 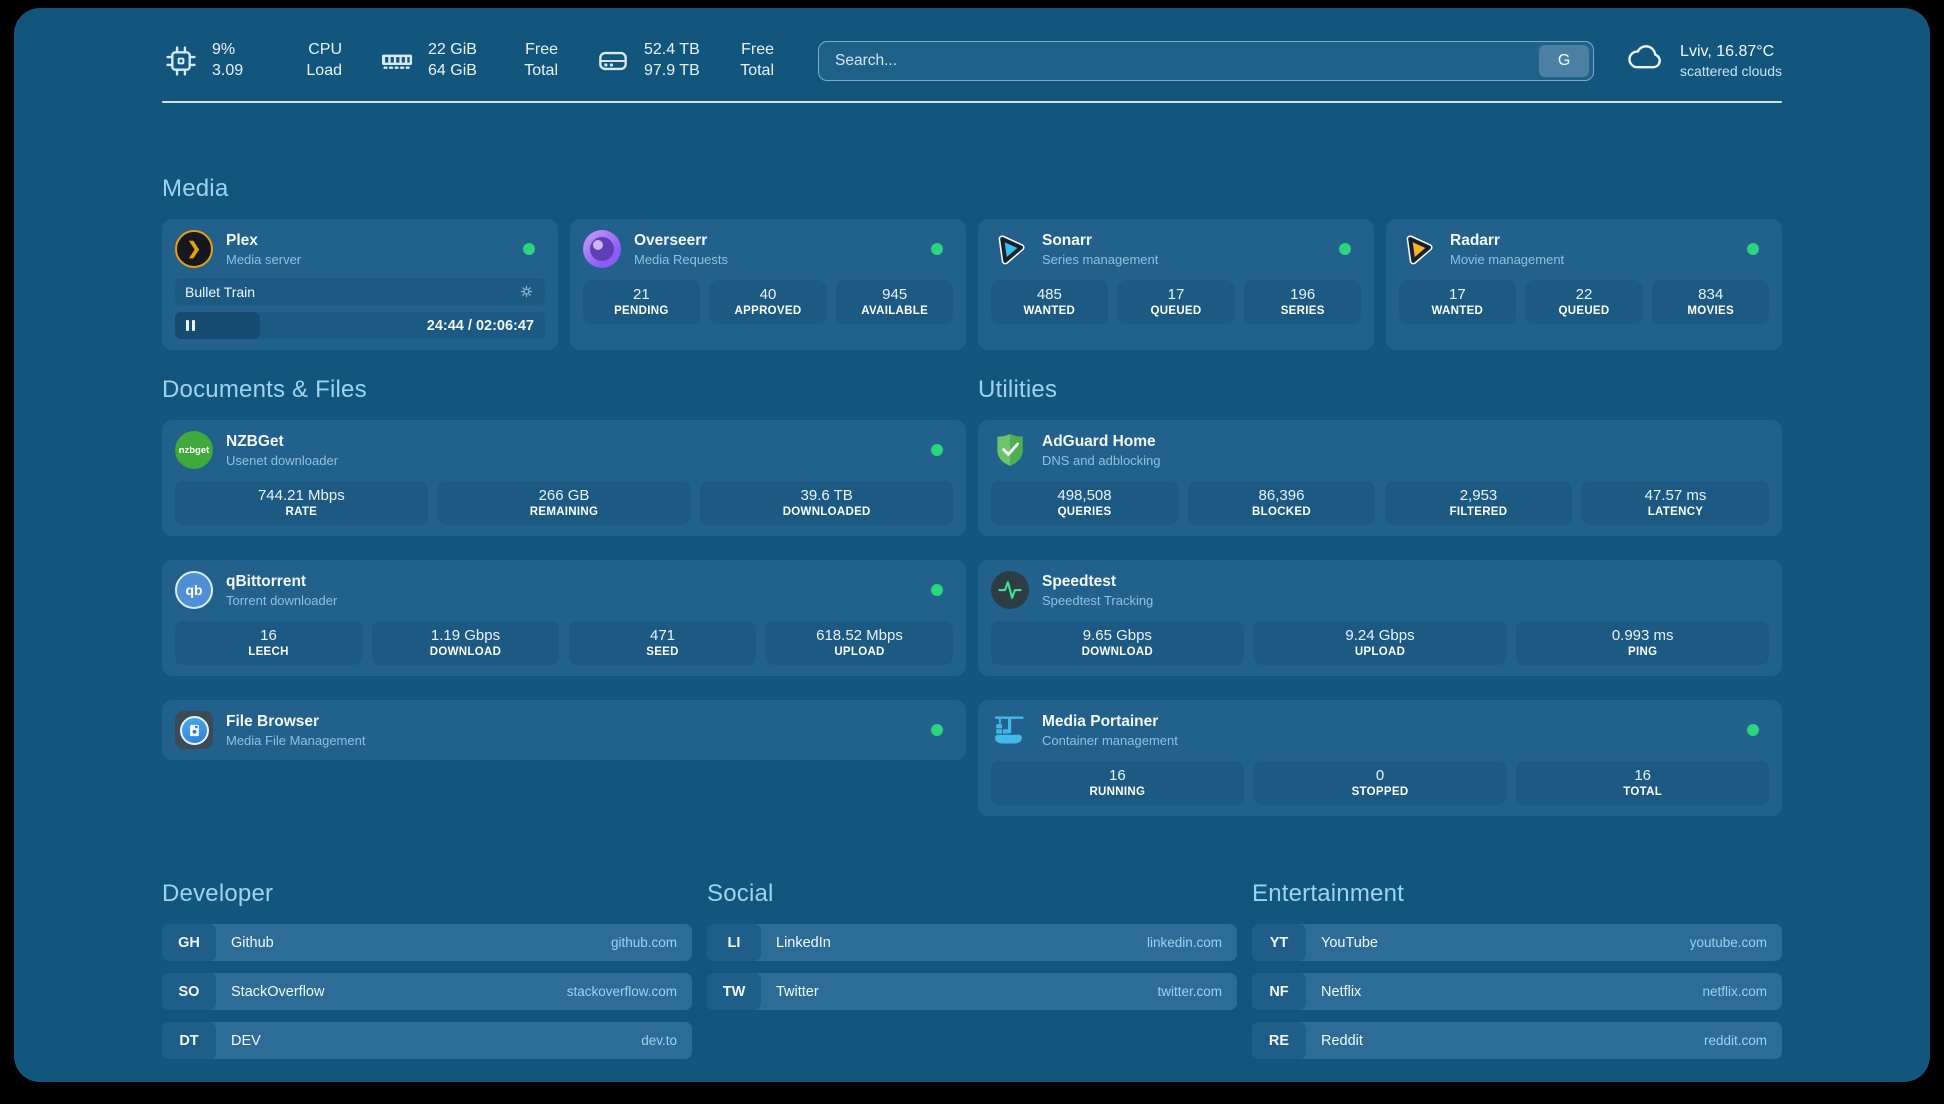 I want to click on stat-box: 0.993 ms PING, so click(x=1643, y=643).